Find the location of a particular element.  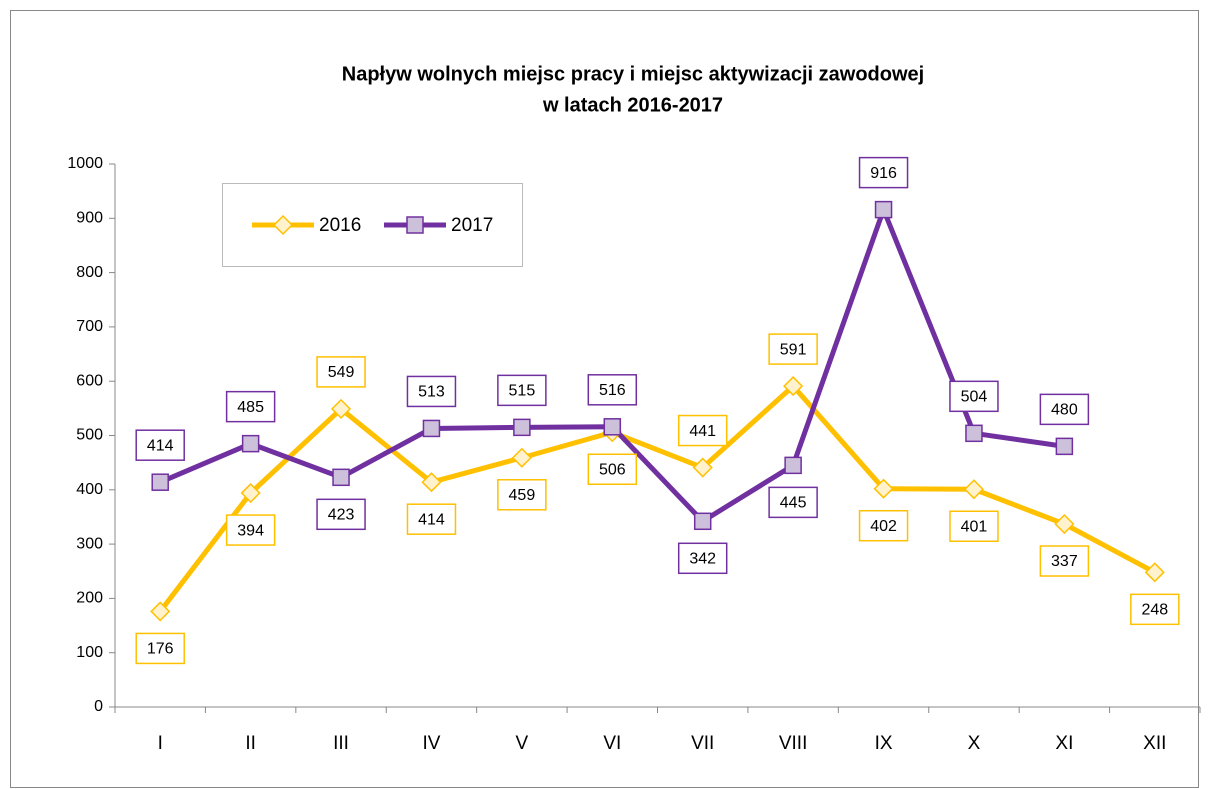

data-label: 515 is located at coordinates (522, 391).